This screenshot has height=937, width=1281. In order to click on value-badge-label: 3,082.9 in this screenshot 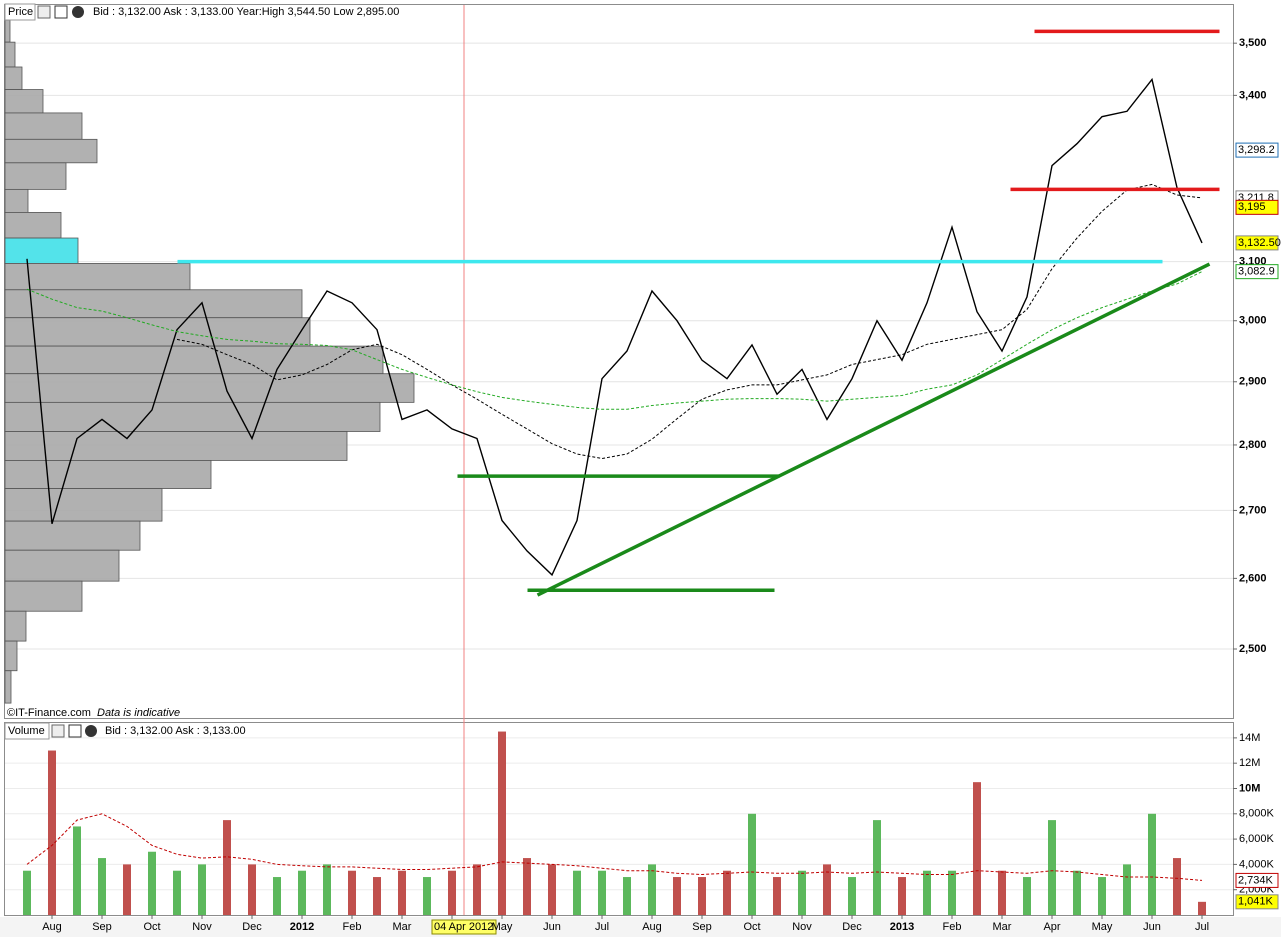, I will do `click(1256, 272)`.